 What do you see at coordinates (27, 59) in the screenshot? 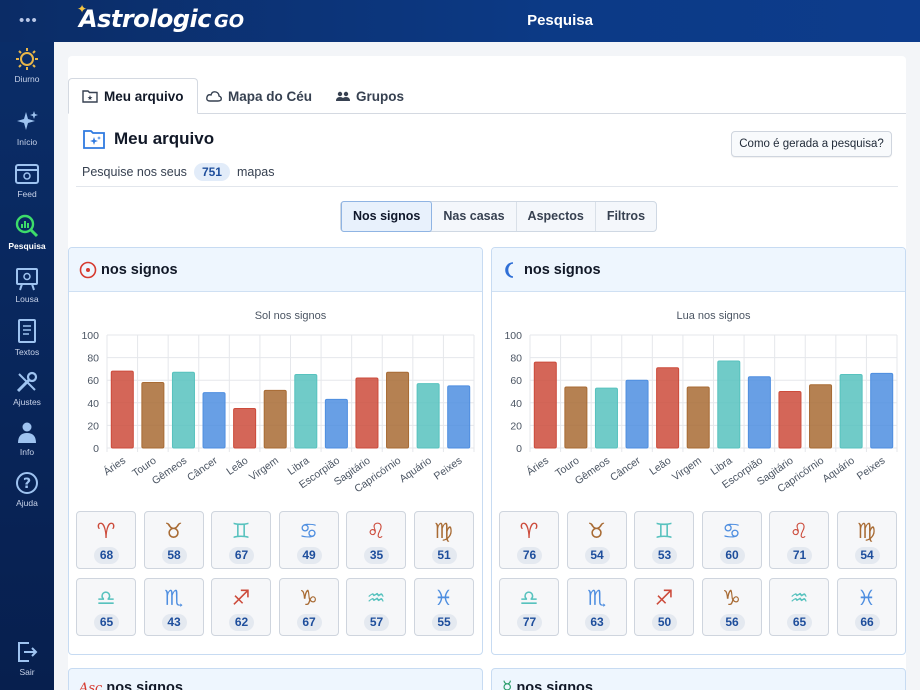
I see `sun-icon` at bounding box center [27, 59].